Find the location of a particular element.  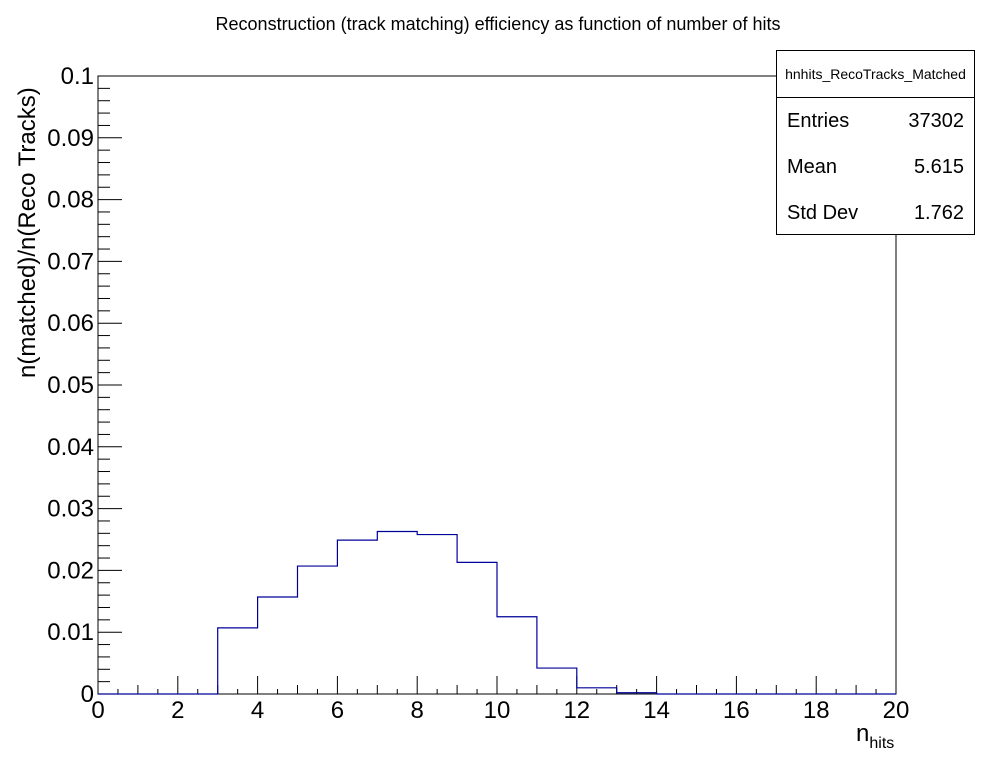

x-tick-label: 16 is located at coordinates (736, 710).